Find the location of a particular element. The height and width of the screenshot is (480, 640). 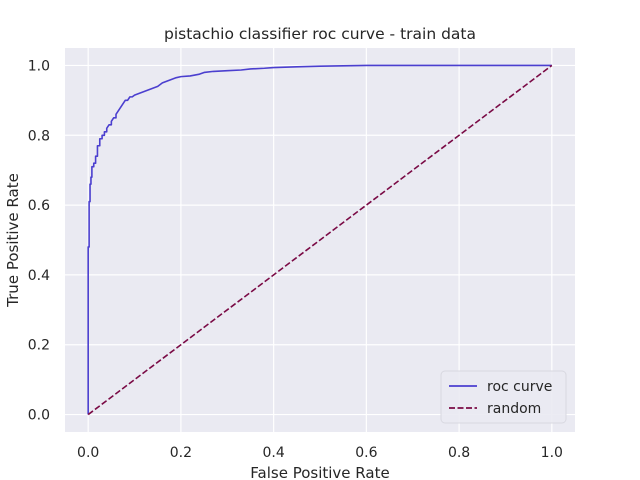

y-axis-label: True Positive Rate is located at coordinates (13, 240).